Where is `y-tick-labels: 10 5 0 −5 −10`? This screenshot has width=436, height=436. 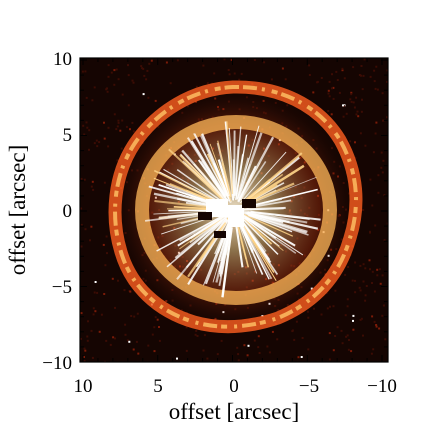 y-tick-labels: 10 5 0 −5 −10 is located at coordinates (57, 211).